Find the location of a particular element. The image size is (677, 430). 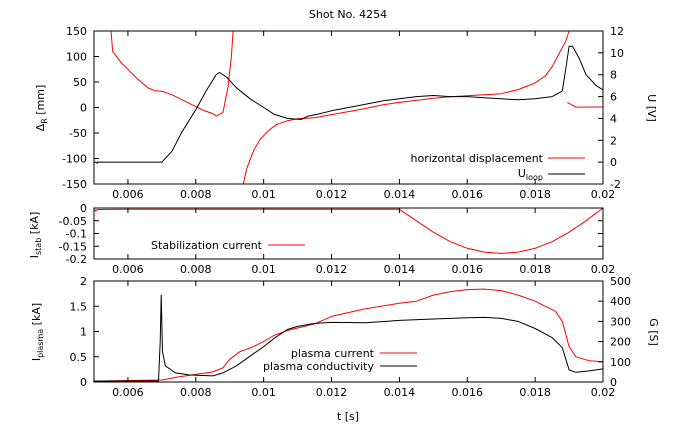

y-tick-label: -50 is located at coordinates (78, 133).